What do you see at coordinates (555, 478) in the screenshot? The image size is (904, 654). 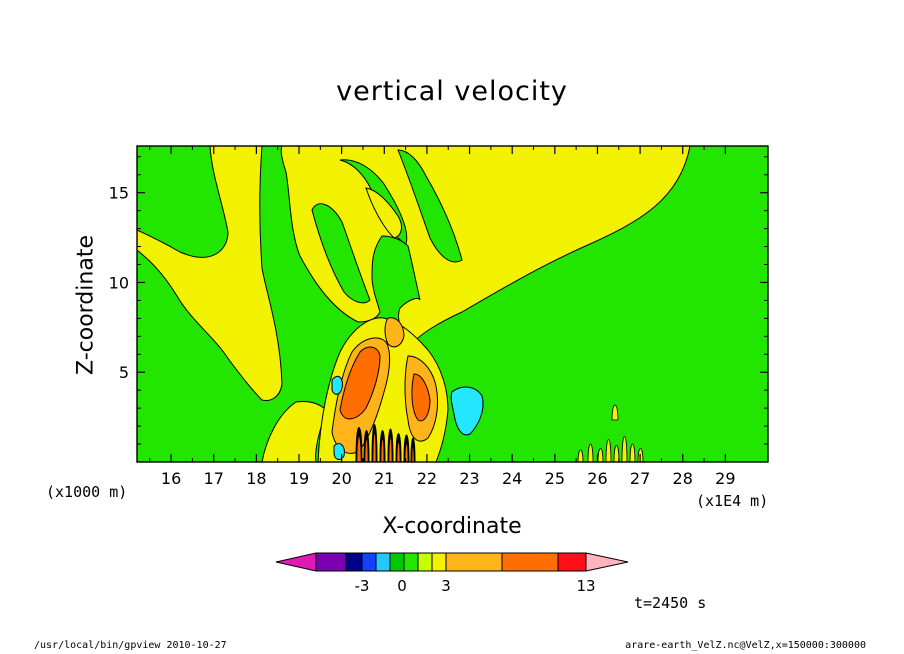 I see `x-tick-label: 25` at bounding box center [555, 478].